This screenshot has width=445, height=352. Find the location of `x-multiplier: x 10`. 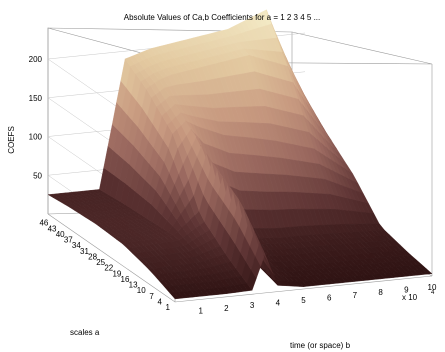

x-multiplier: x 10 is located at coordinates (410, 297).